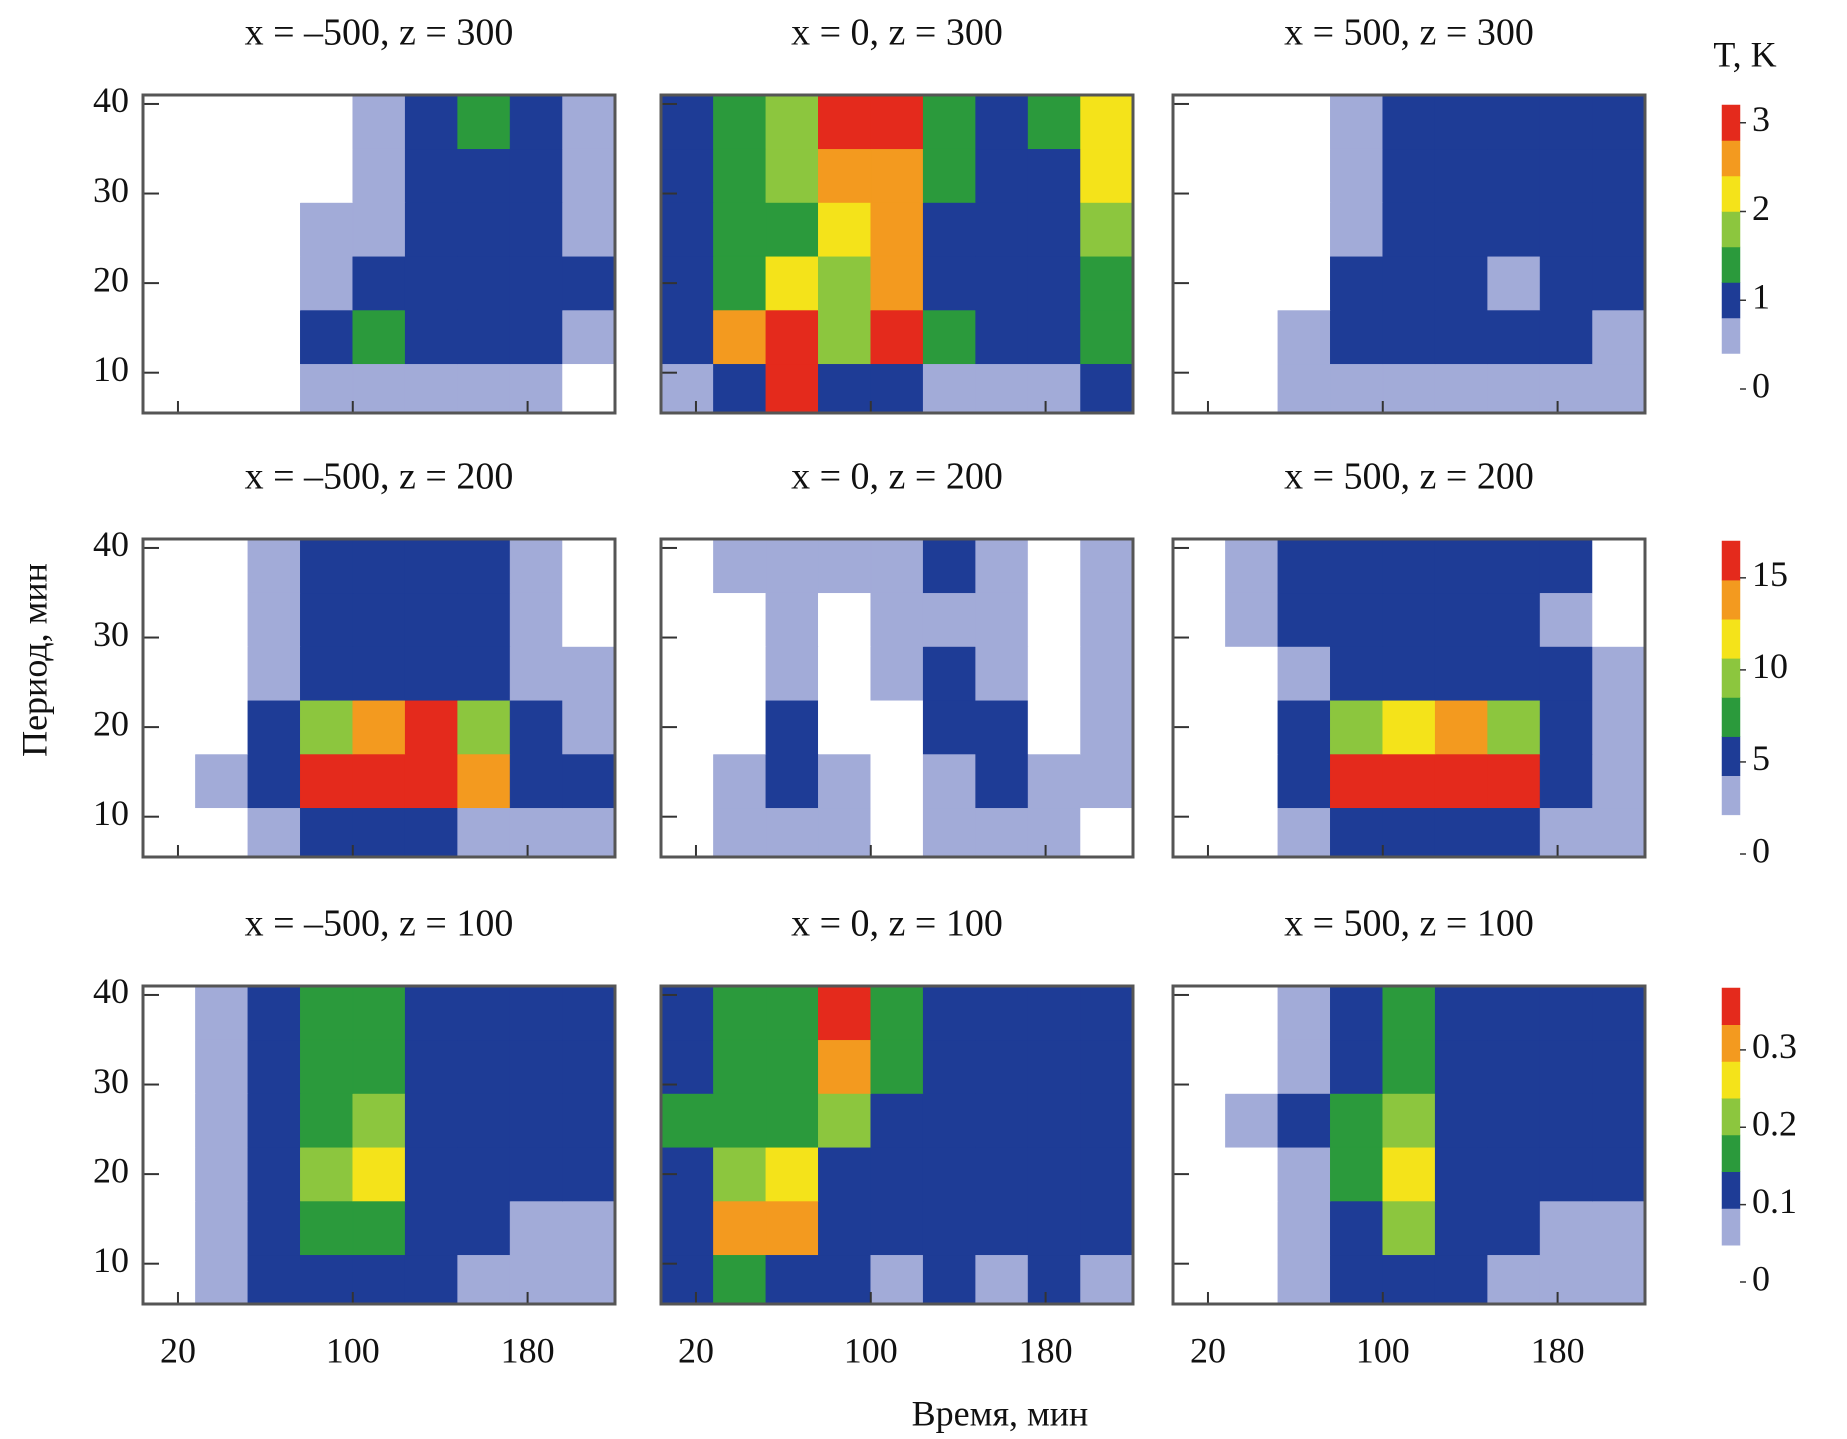  What do you see at coordinates (1000, 1413) in the screenshot?
I see `x-axis-label: Время, мин` at bounding box center [1000, 1413].